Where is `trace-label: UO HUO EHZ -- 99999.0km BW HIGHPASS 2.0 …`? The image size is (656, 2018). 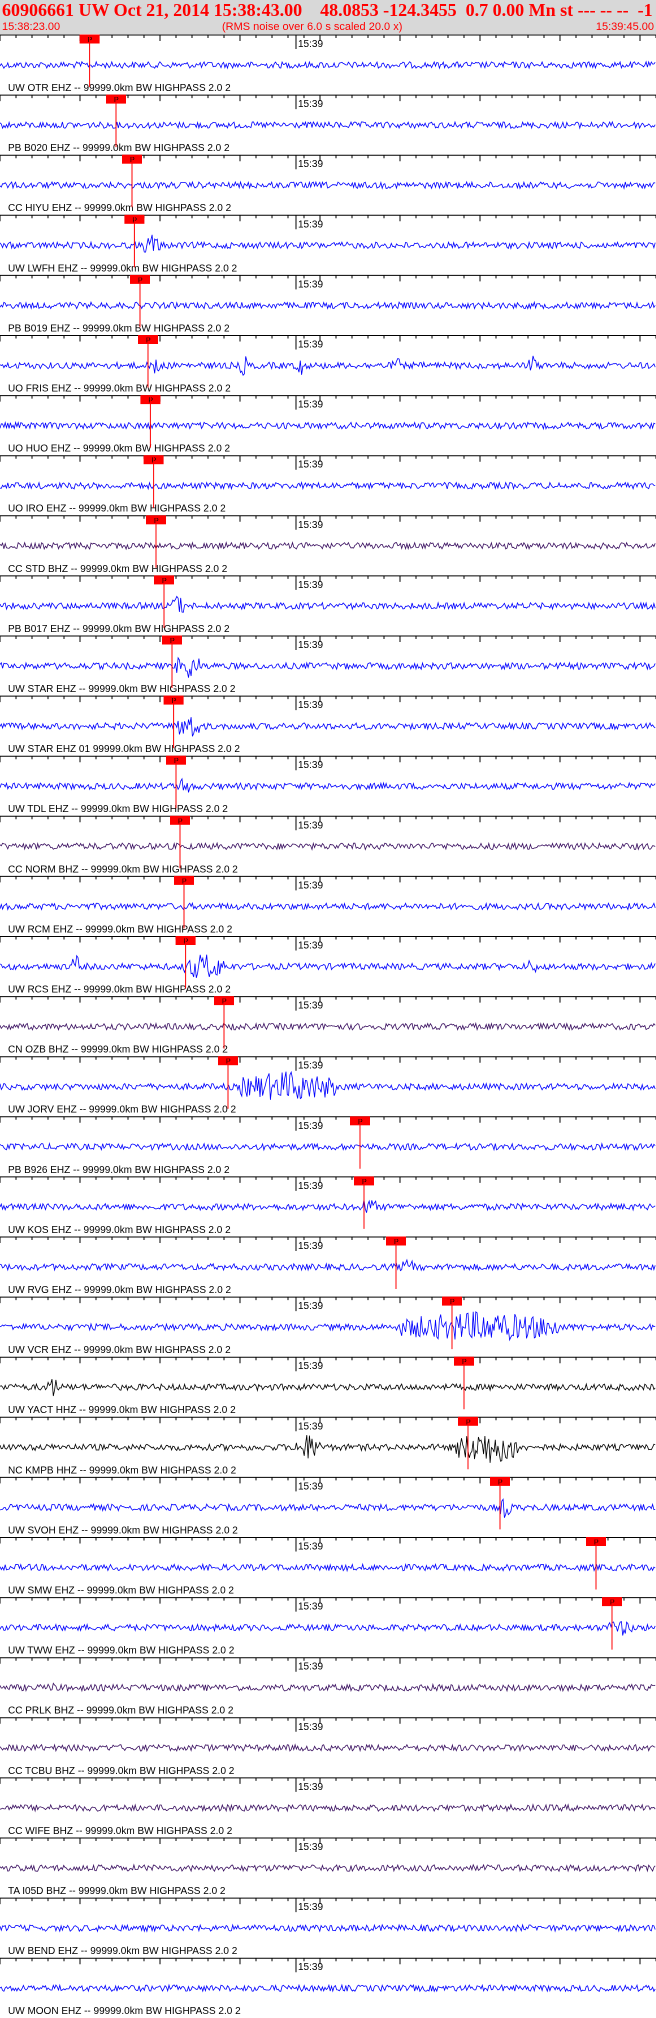 trace-label: UO HUO EHZ -- 99999.0km BW HIGHPASS 2.0 … is located at coordinates (119, 449).